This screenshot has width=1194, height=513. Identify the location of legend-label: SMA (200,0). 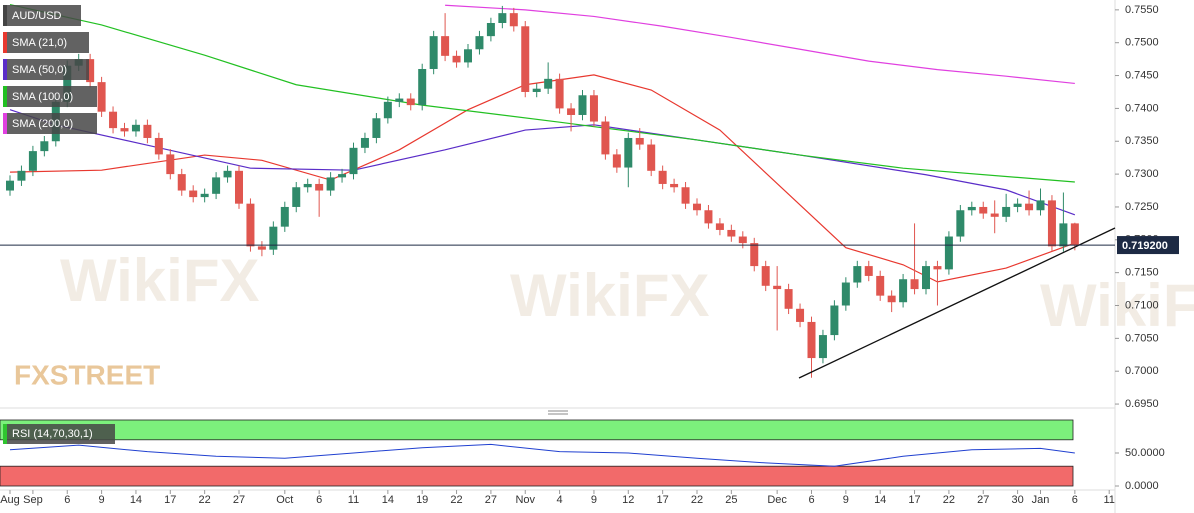
(42, 124).